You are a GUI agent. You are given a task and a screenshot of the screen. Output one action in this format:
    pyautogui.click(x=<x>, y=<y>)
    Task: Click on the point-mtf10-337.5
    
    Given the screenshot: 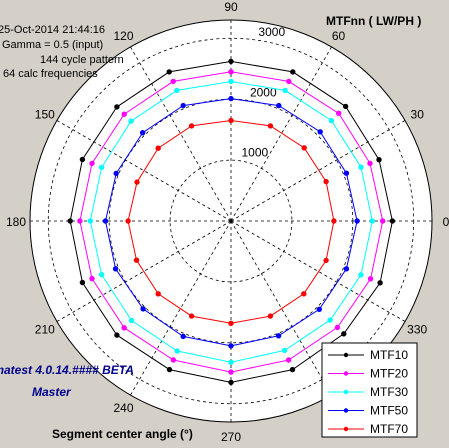 What is the action you would take?
    pyautogui.click(x=380, y=283)
    